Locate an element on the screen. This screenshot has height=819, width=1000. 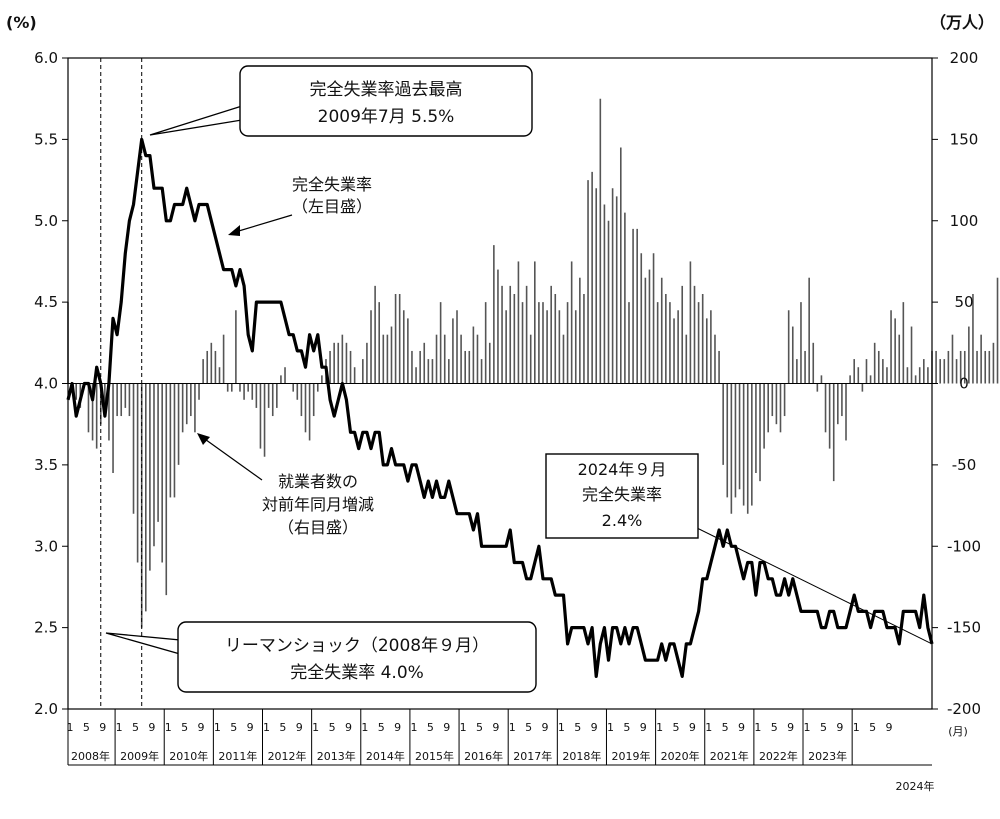
lehman-callout-value: 完全失業率 4.0% is located at coordinates (357, 673).